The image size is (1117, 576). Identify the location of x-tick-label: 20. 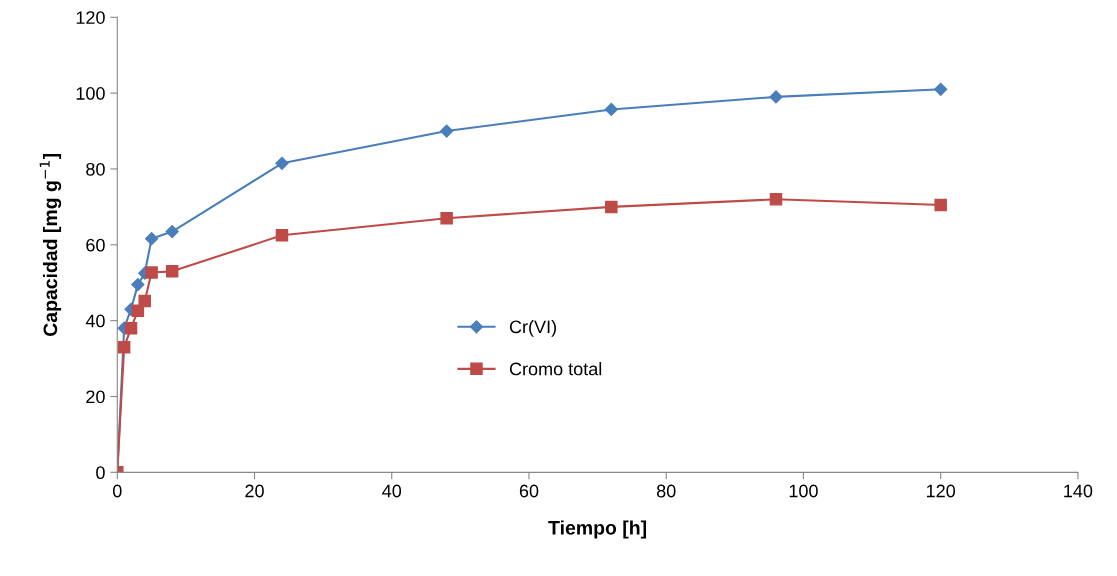
(254, 491).